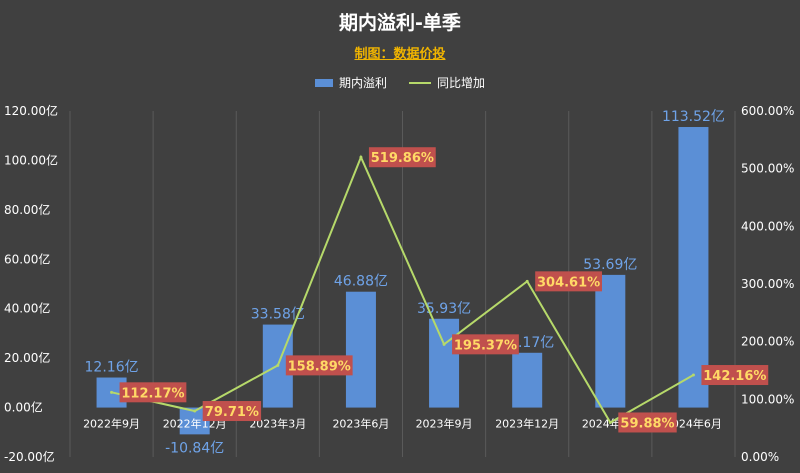  Describe the element at coordinates (767, 169) in the screenshot. I see `y-right-tick-label: 500.00%` at that location.